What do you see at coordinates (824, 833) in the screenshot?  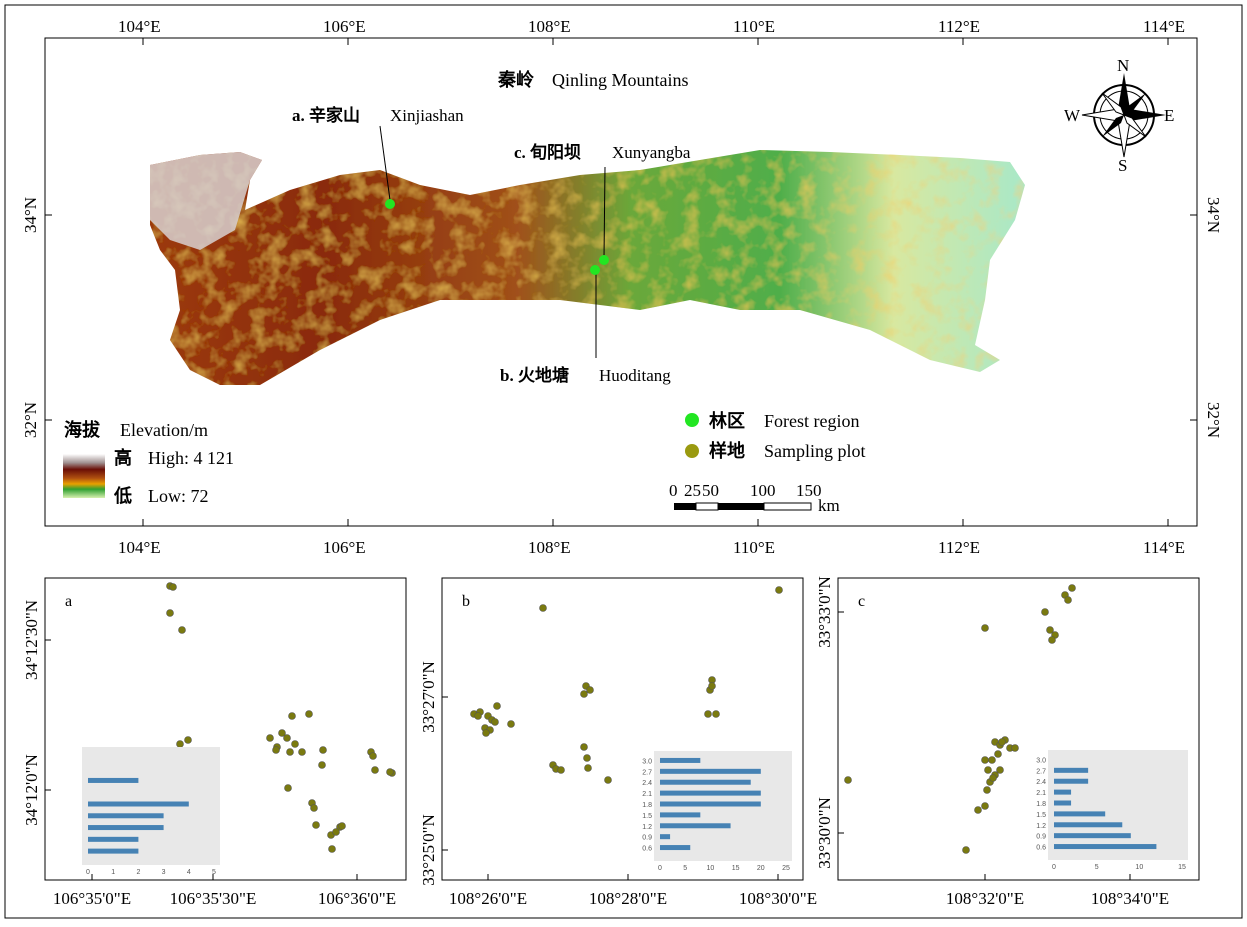 I see `y-tick: 33°30'0"N` at bounding box center [824, 833].